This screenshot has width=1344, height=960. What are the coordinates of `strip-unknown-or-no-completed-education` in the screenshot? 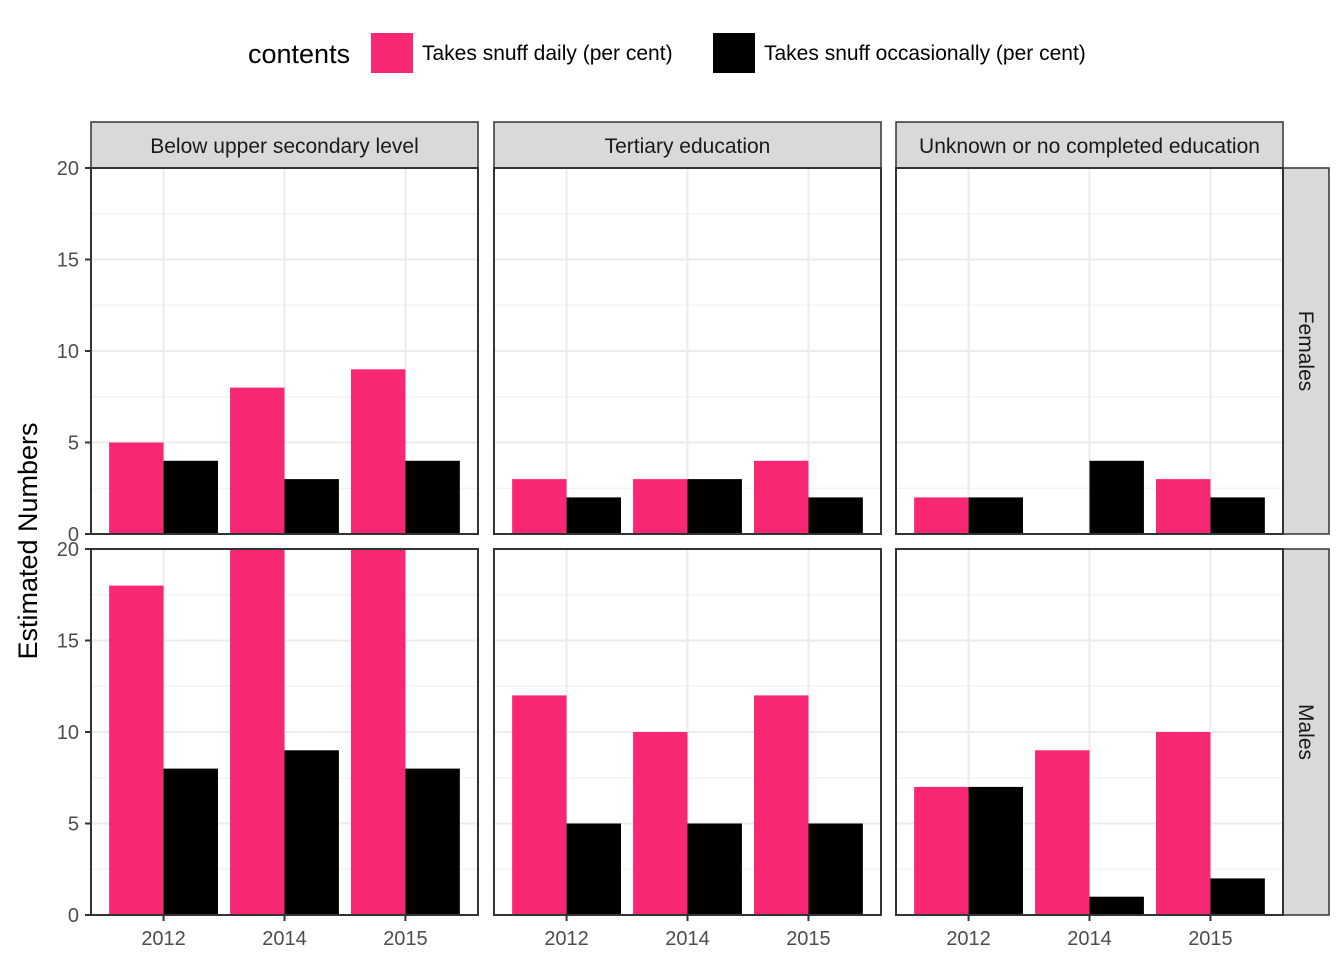 It's located at (1089, 145).